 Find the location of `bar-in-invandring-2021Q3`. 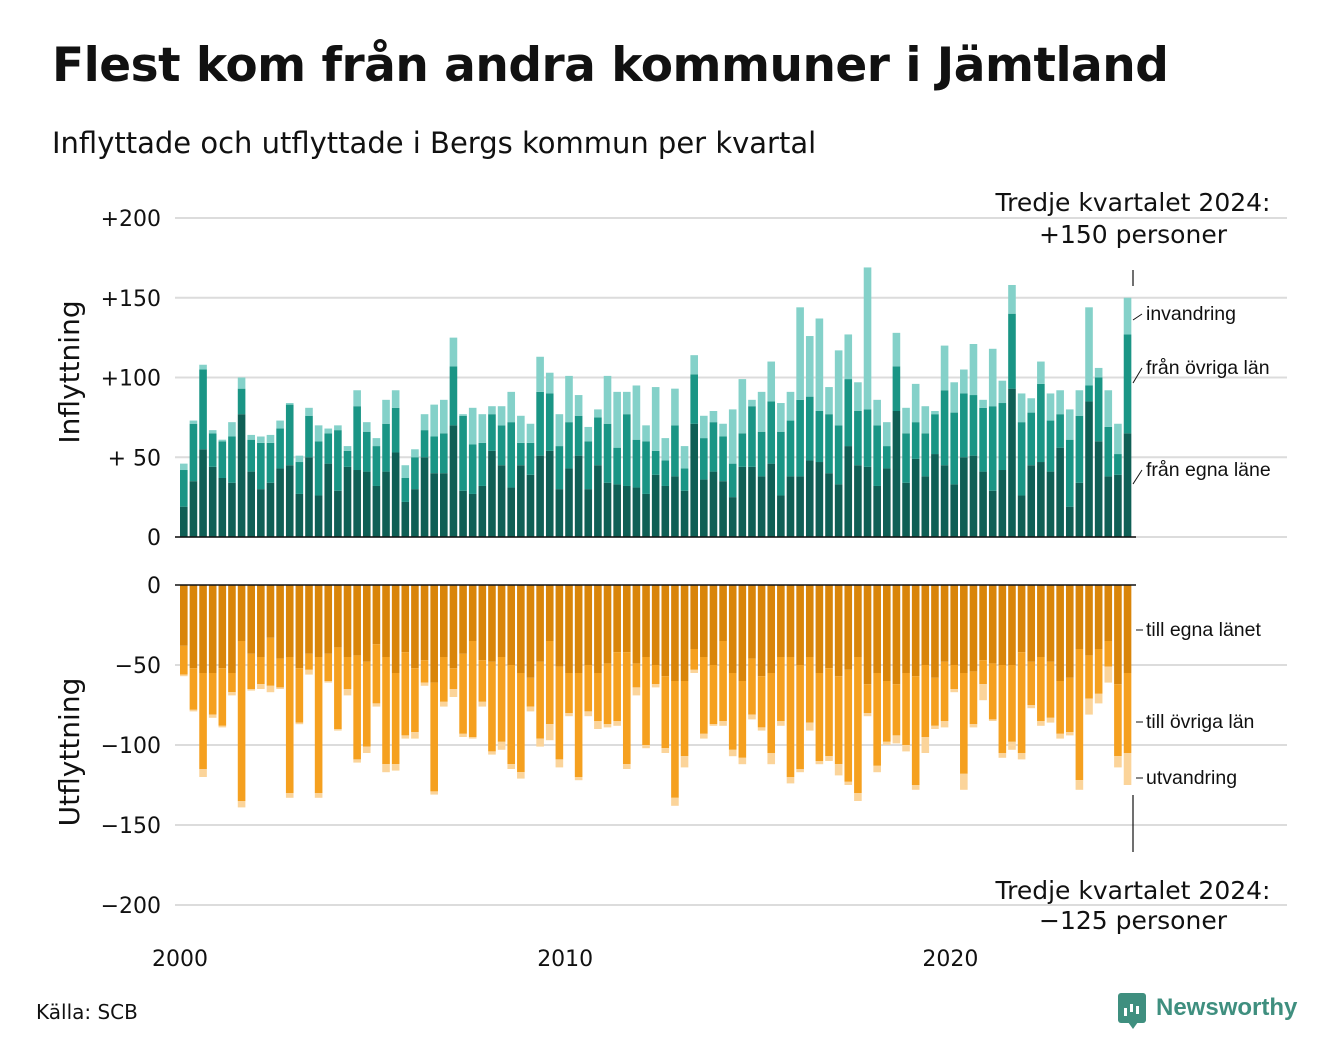

bar-in-invandring-2021Q3 is located at coordinates (1012, 299).